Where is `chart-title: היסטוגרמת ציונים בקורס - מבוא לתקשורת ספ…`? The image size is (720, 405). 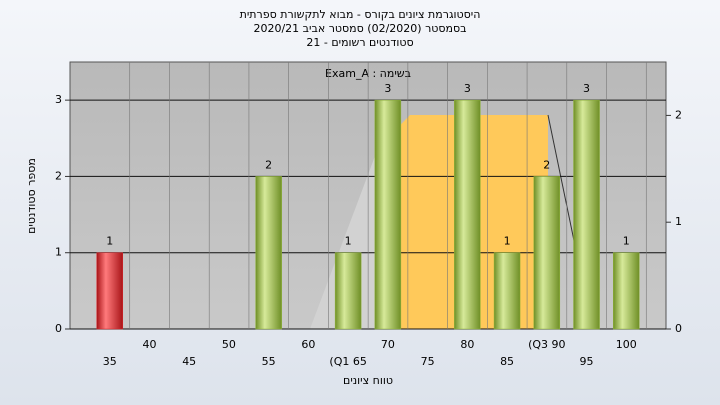
chart-title: היסטוגרמת ציונים בקורס - מבוא לתקשורת ספ… is located at coordinates (360, 14).